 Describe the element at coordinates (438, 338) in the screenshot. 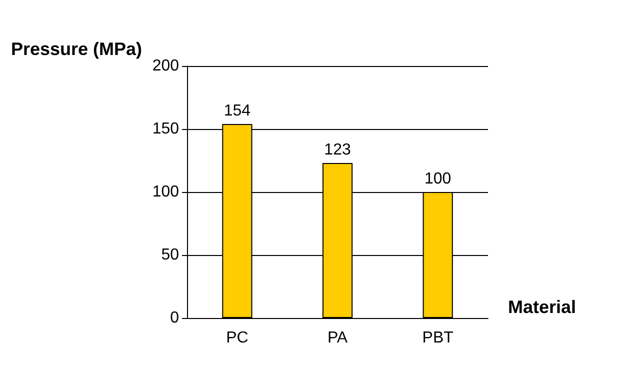

I see `x-tick-label: PBT` at that location.